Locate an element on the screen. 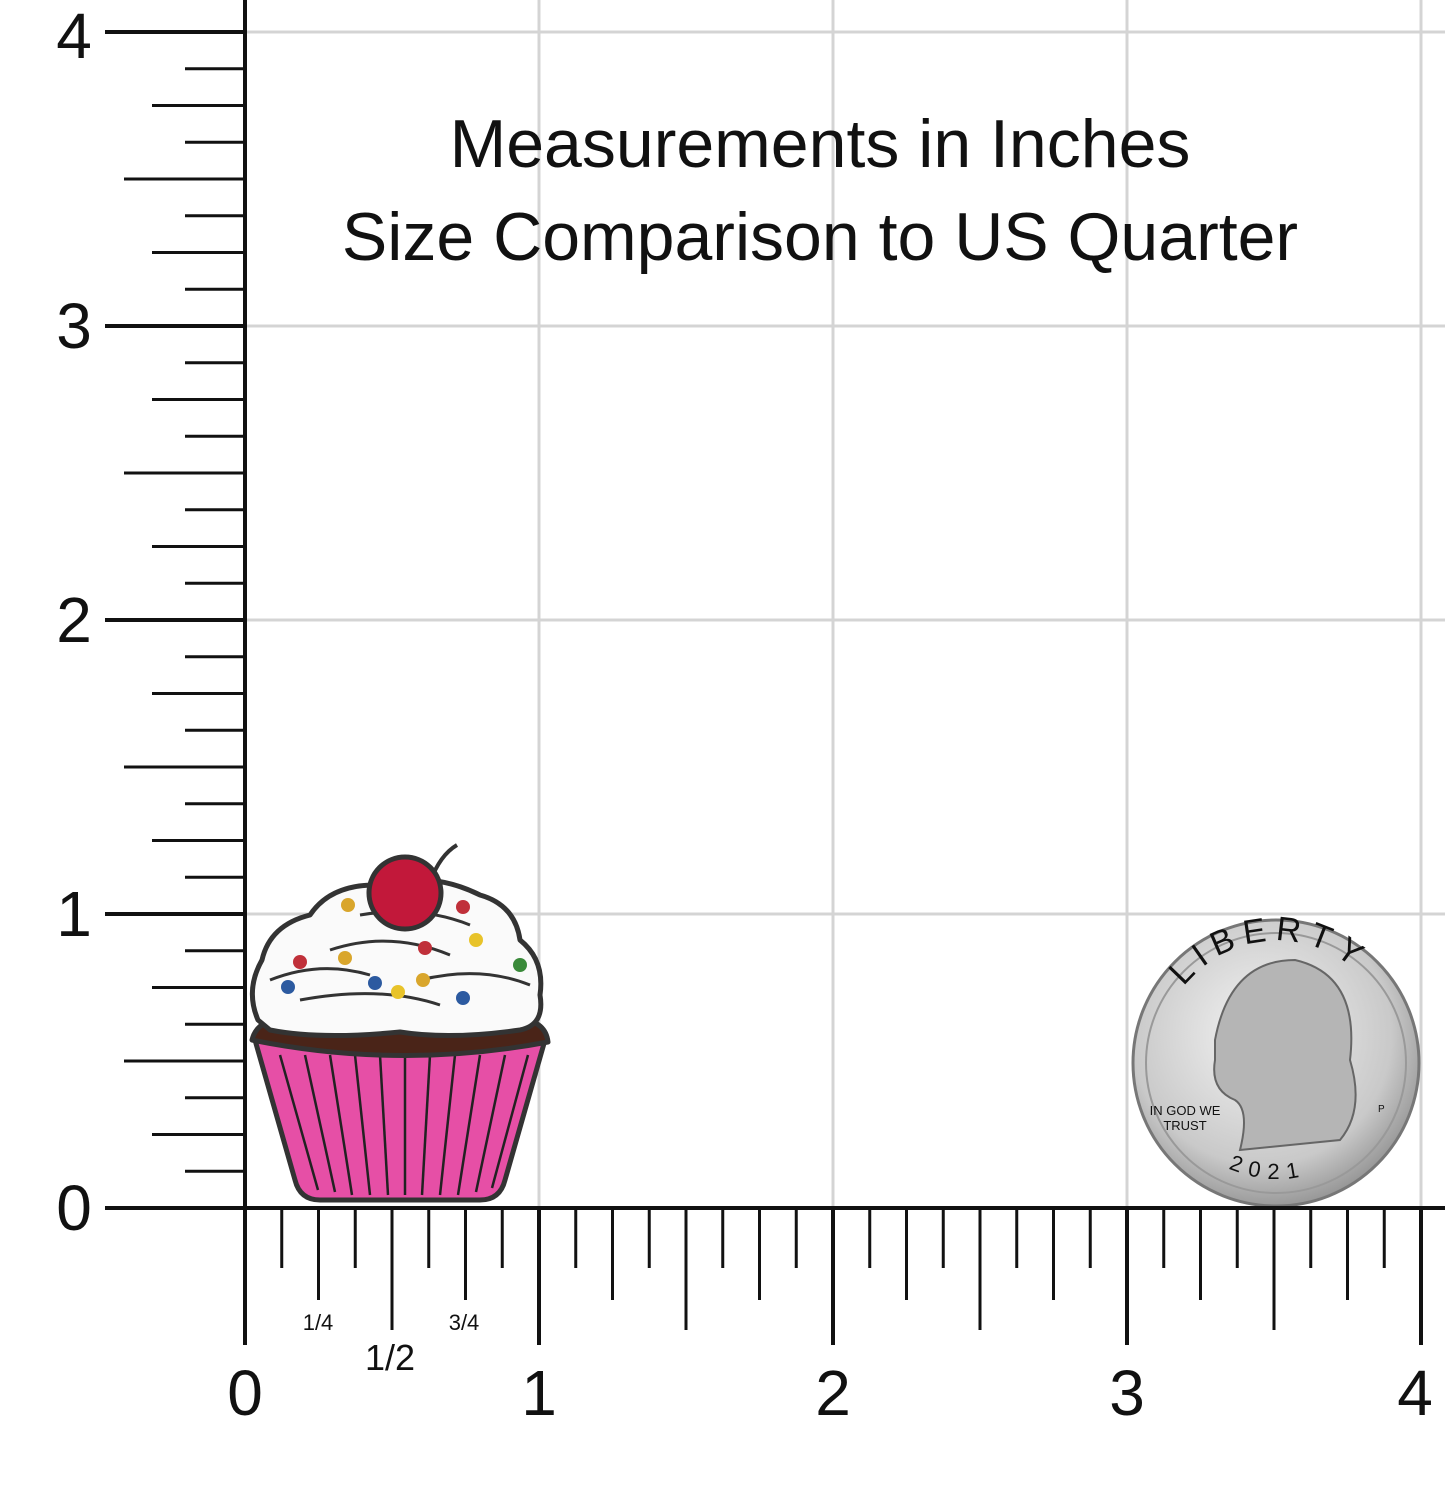 This screenshot has height=1498, width=1445. y-axis-label: 3 is located at coordinates (74, 326).